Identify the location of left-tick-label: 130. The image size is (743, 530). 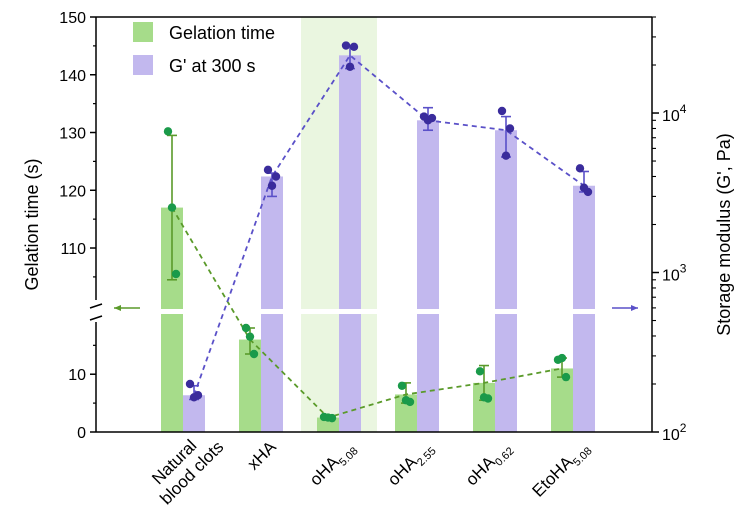
(72, 134).